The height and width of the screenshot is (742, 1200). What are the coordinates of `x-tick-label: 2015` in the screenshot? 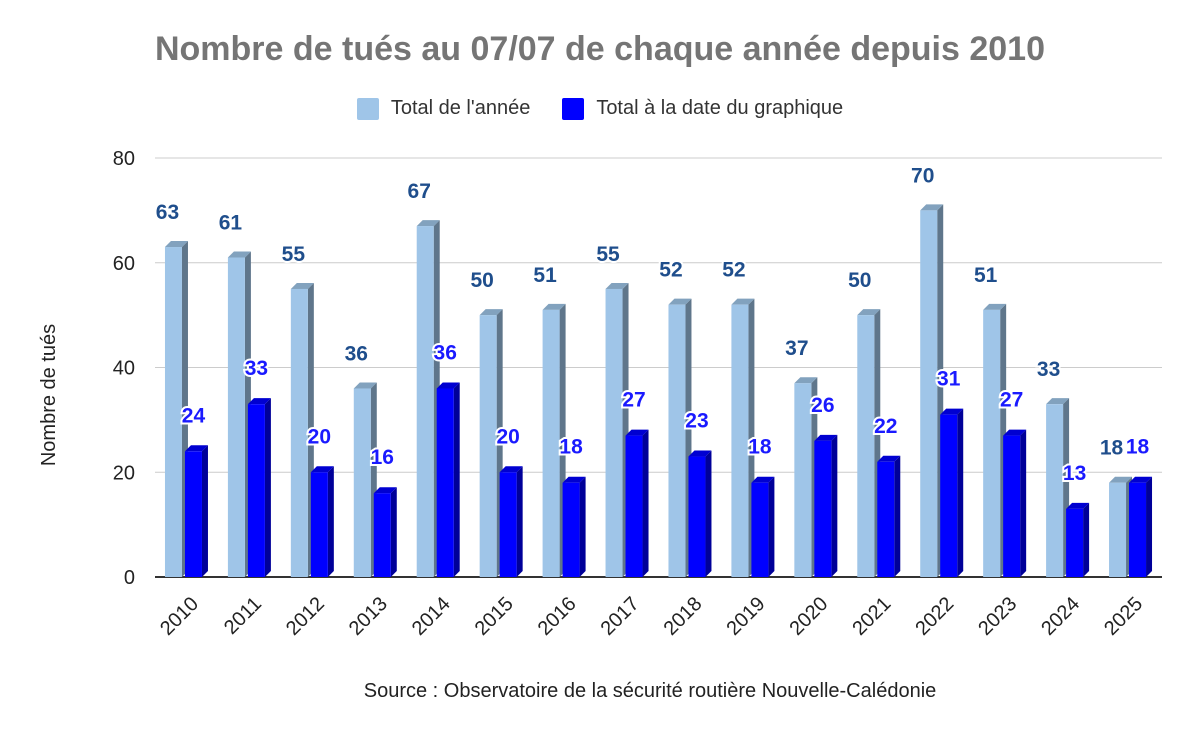 It's located at (494, 616).